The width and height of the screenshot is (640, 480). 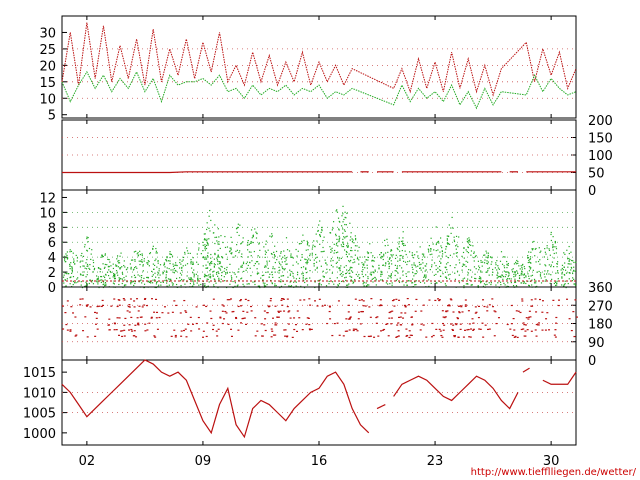 What do you see at coordinates (47, 50) in the screenshot?
I see `y-tick-label: 25` at bounding box center [47, 50].